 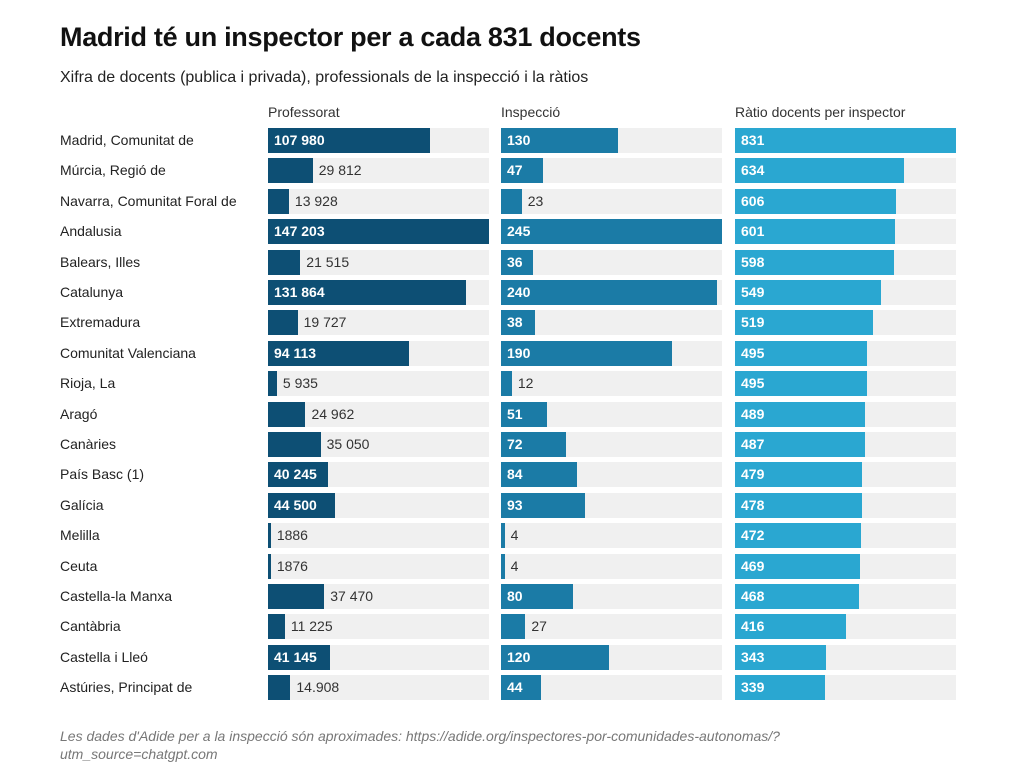 I want to click on bar-track-ratio: 831, so click(x=845, y=140).